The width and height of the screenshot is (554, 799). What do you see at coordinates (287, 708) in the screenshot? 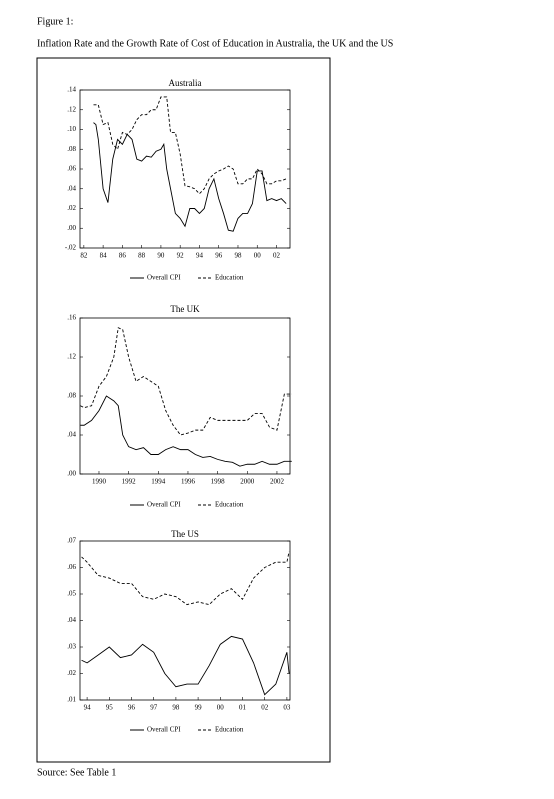
I see `x-tick-label: 03` at bounding box center [287, 708].